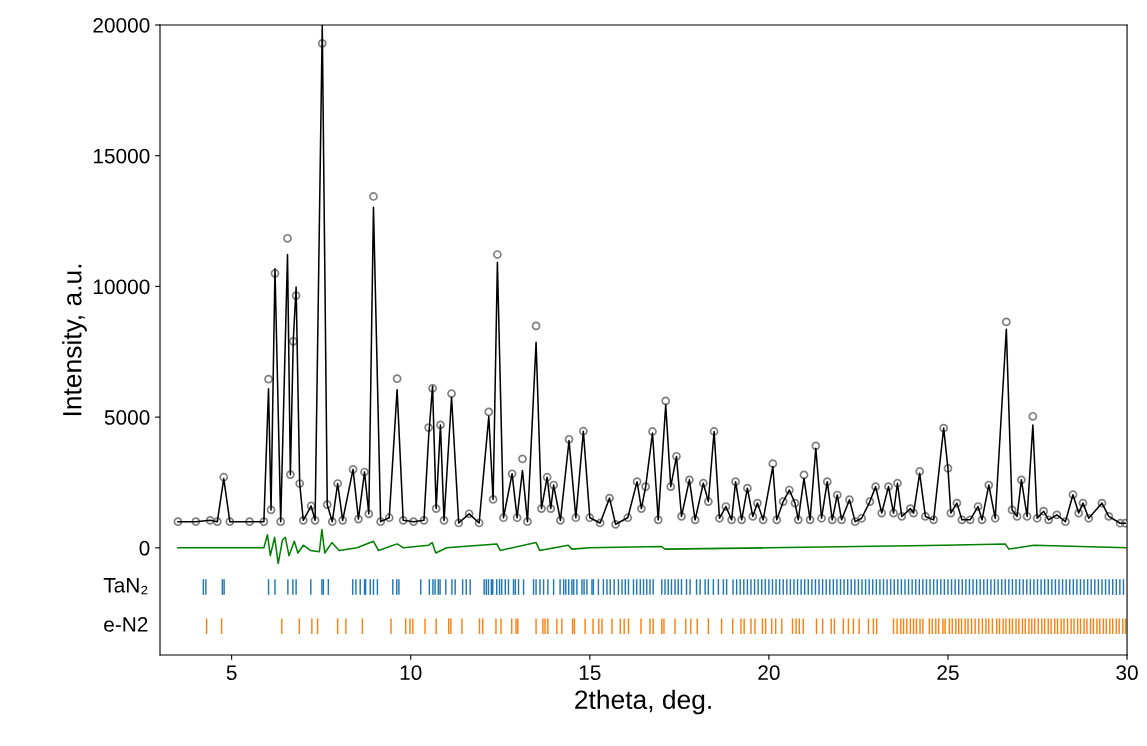  I want to click on x-tick-label: 30, so click(1127, 673).